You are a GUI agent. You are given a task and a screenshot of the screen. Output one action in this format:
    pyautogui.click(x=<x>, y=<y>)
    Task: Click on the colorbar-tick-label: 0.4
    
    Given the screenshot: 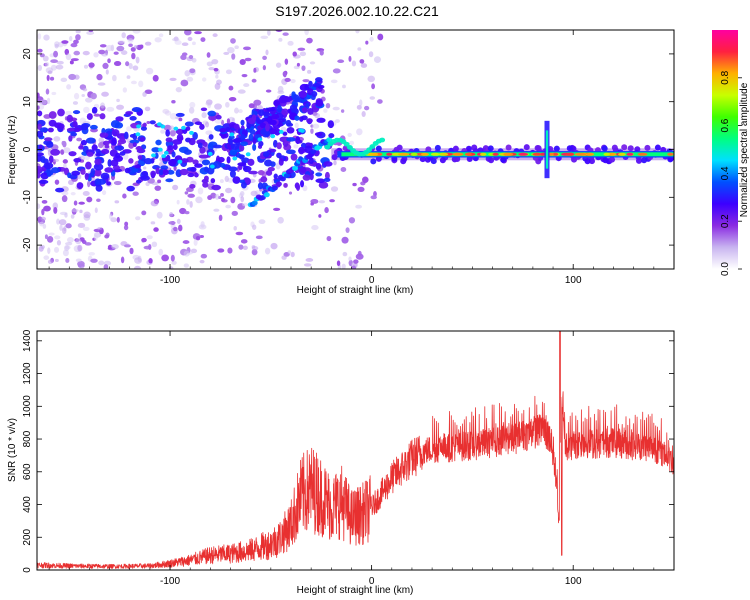 What is the action you would take?
    pyautogui.click(x=725, y=173)
    